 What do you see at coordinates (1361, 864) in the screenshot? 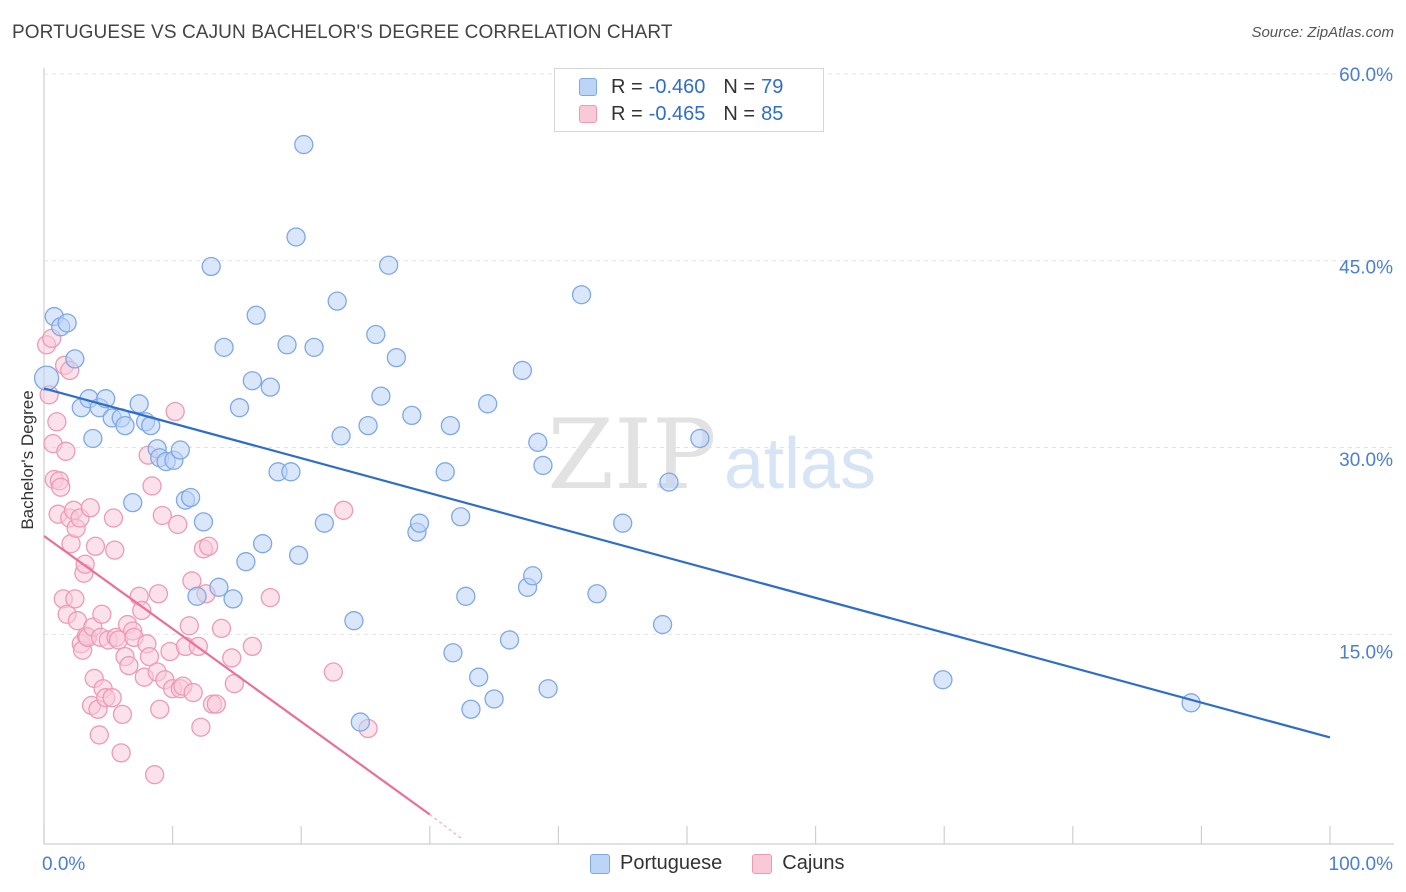
I see `x-tick-label: 100.0%` at bounding box center [1361, 864].